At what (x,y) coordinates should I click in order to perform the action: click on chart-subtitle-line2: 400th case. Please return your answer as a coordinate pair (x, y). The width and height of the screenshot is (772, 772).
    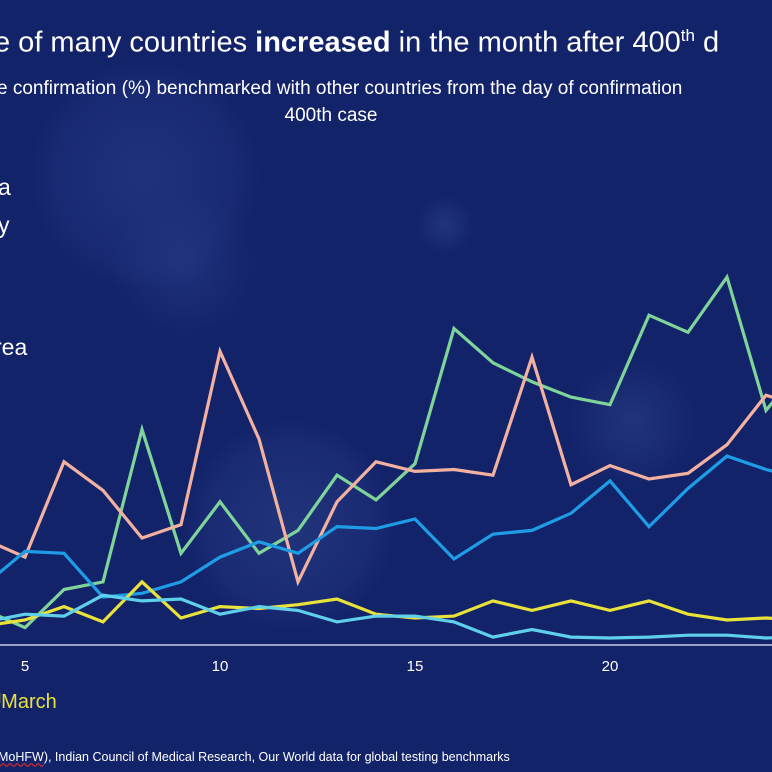
    Looking at the image, I should click on (331, 115).